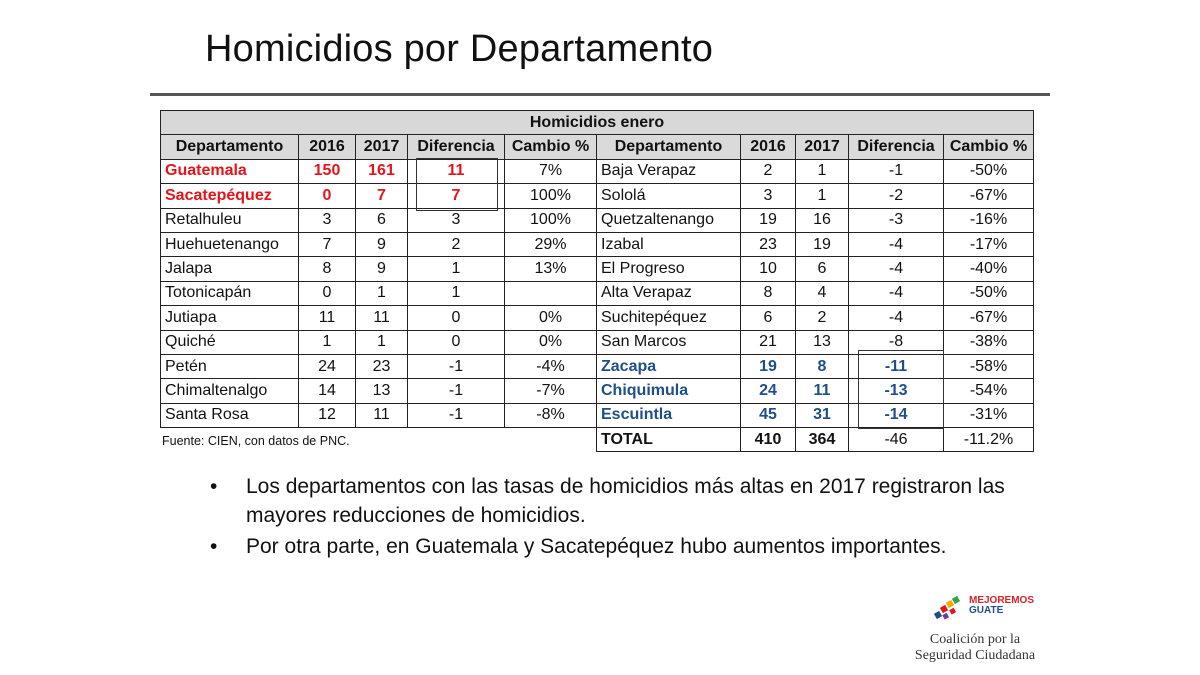  What do you see at coordinates (456, 171) in the screenshot?
I see `cell-diff: 11` at bounding box center [456, 171].